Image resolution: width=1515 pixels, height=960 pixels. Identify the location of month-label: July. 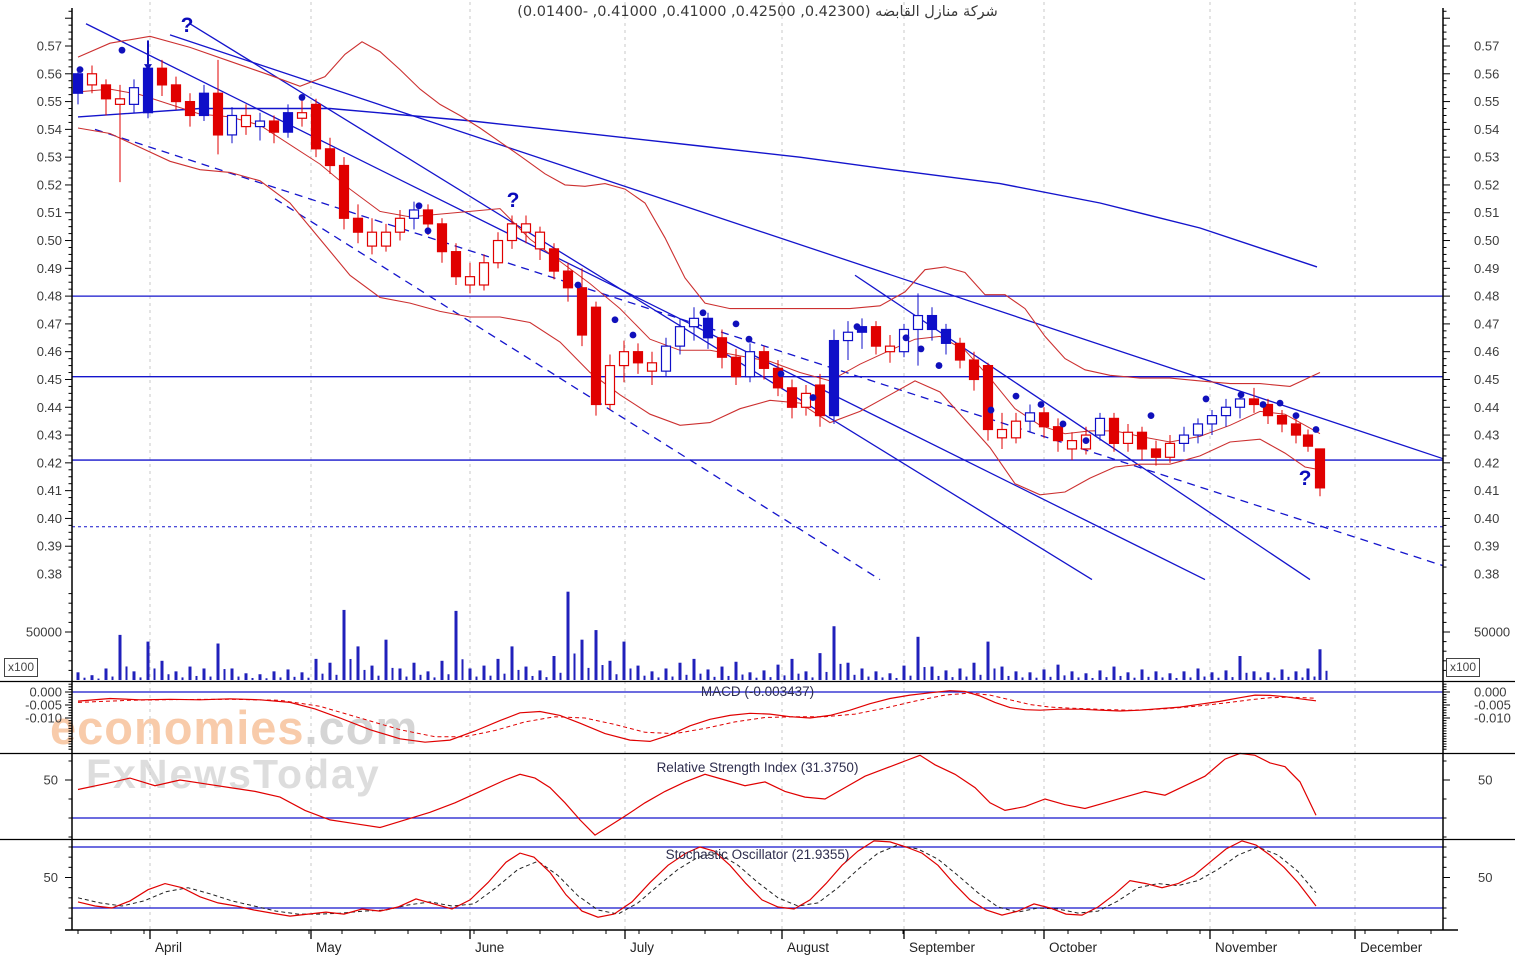
(642, 947).